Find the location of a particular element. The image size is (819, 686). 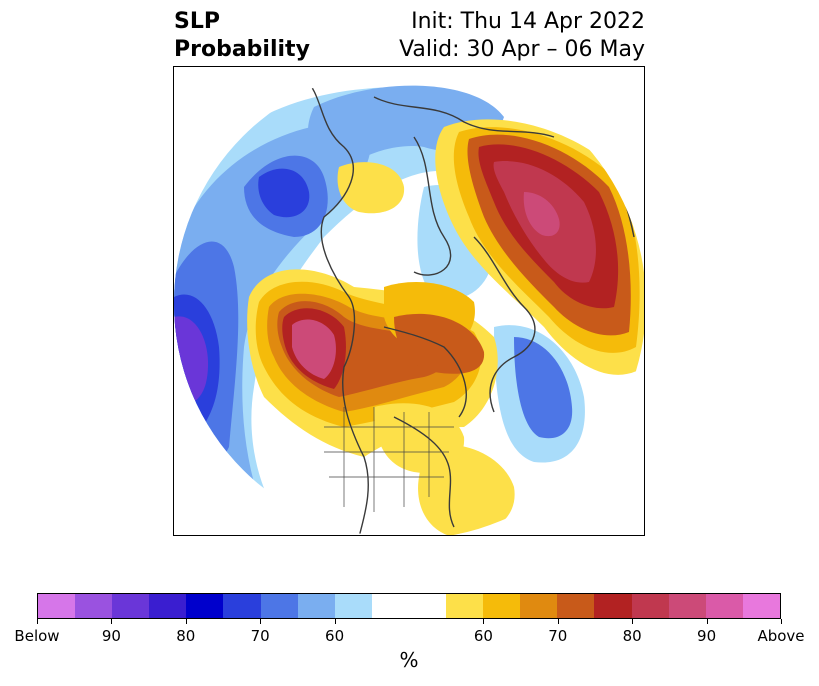

state-borders is located at coordinates (389, 459).